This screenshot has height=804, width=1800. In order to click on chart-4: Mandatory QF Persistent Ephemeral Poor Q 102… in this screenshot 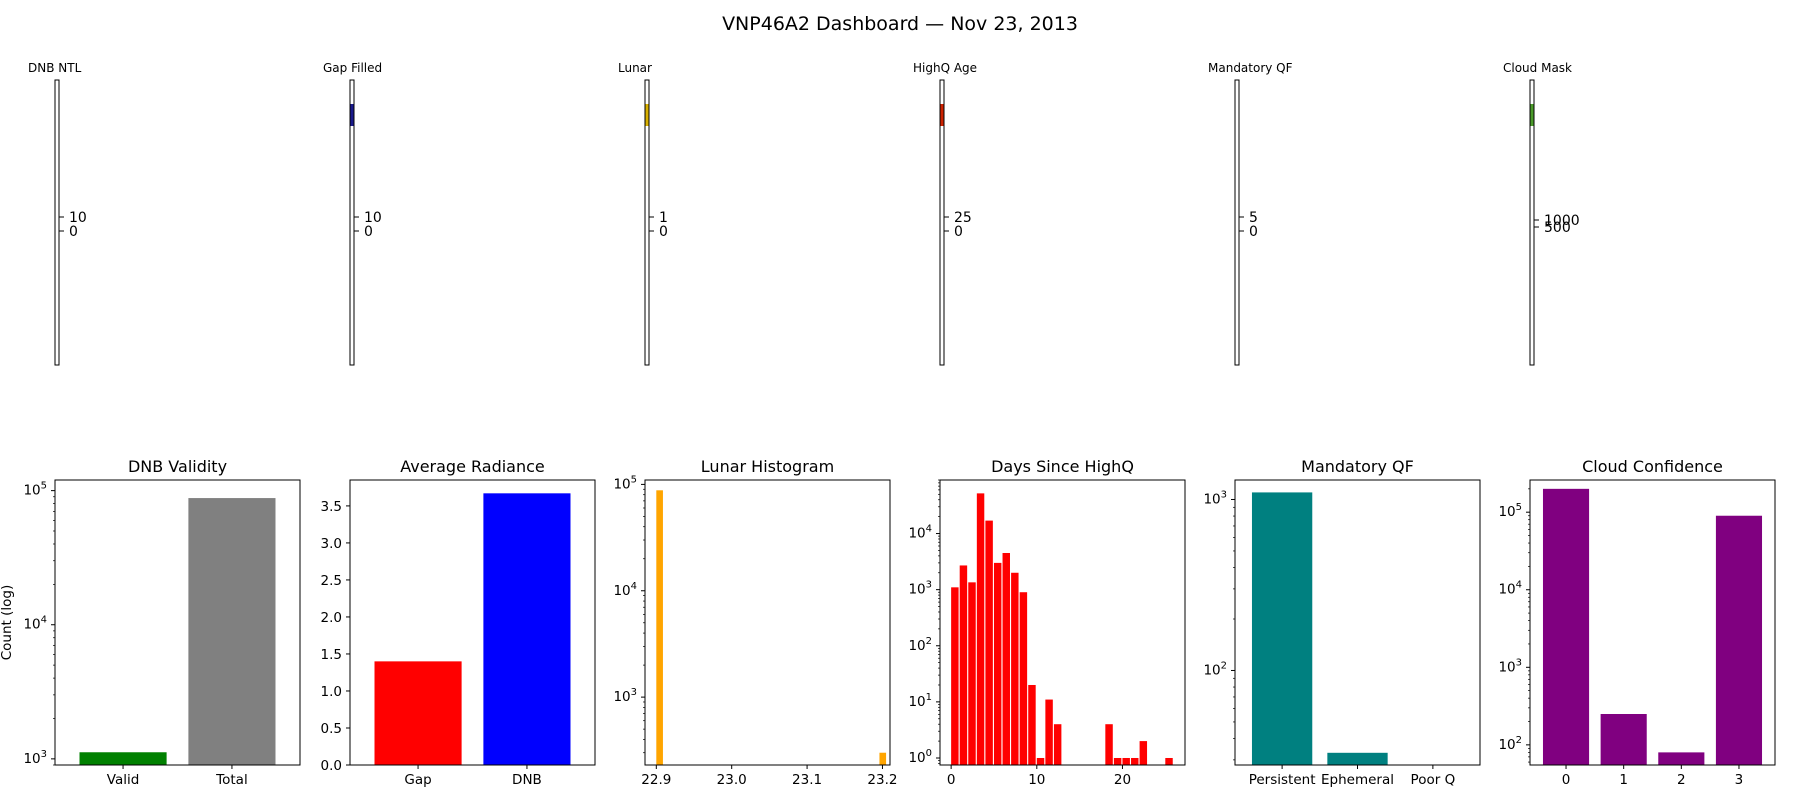, I will do `click(1342, 622)`.